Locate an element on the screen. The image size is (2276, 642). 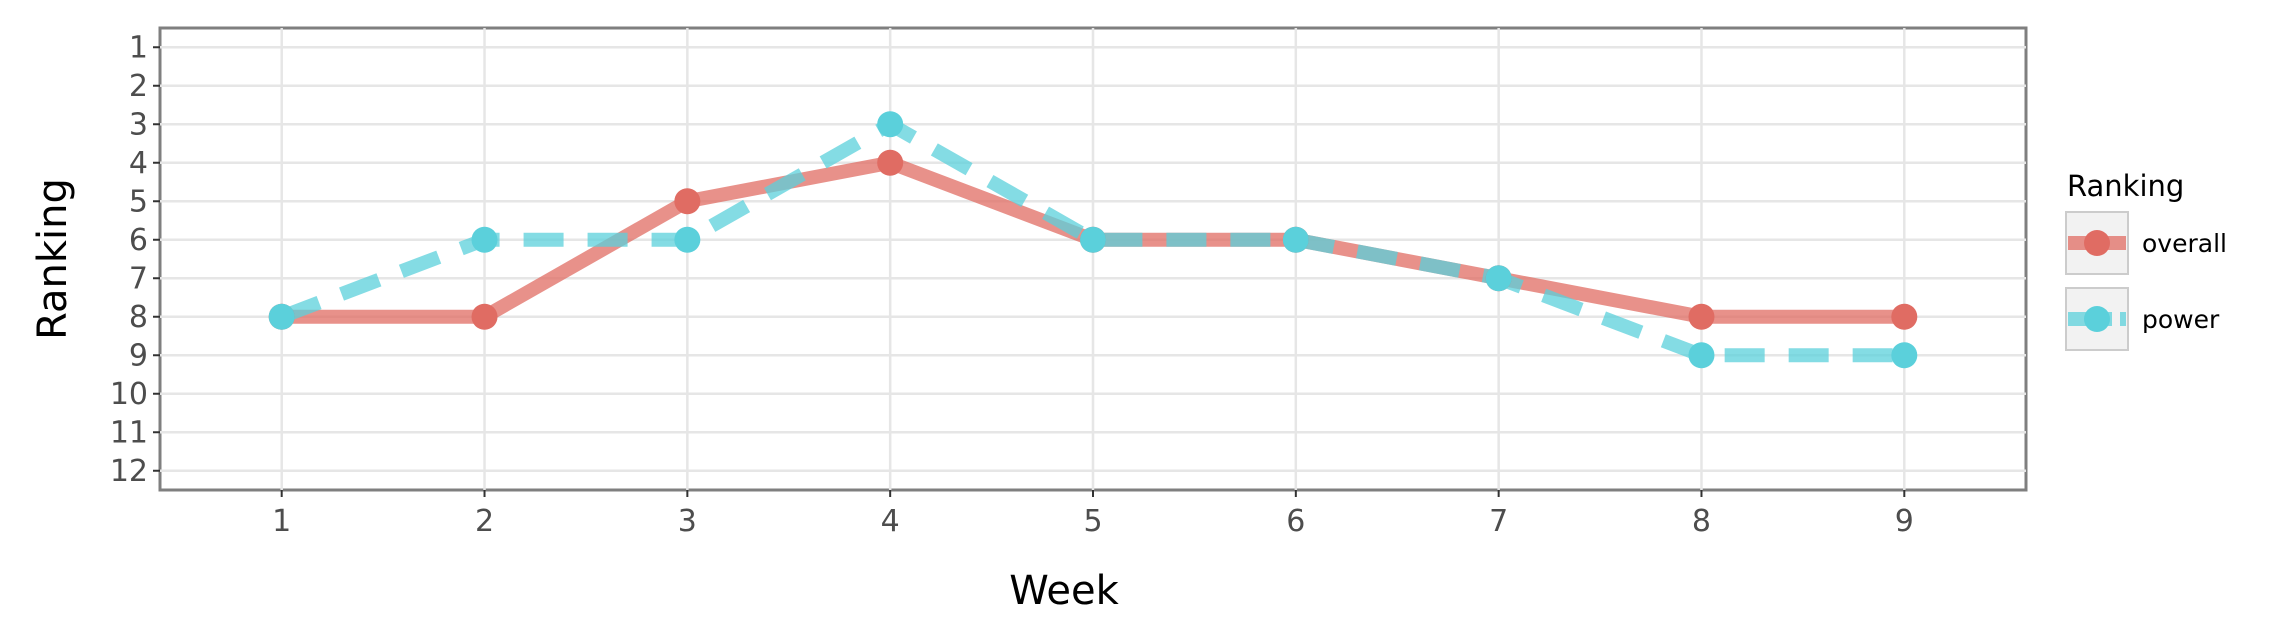
y-tick-label: 3 is located at coordinates (138, 124).